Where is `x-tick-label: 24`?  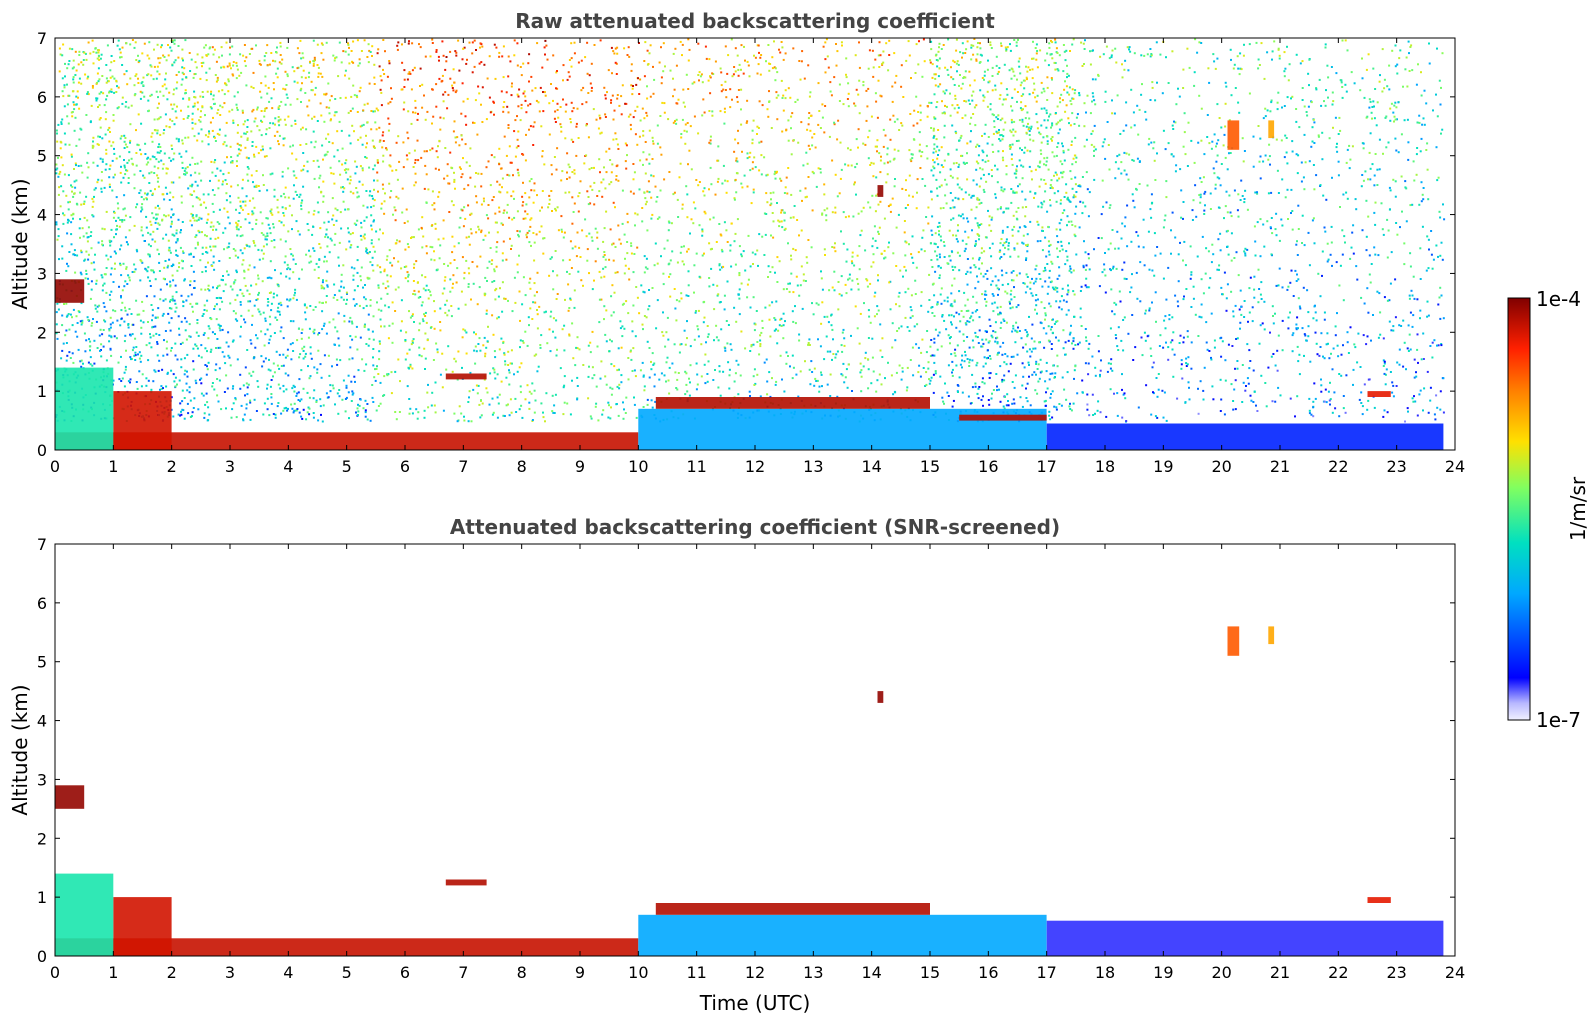
x-tick-label: 24 is located at coordinates (1455, 466).